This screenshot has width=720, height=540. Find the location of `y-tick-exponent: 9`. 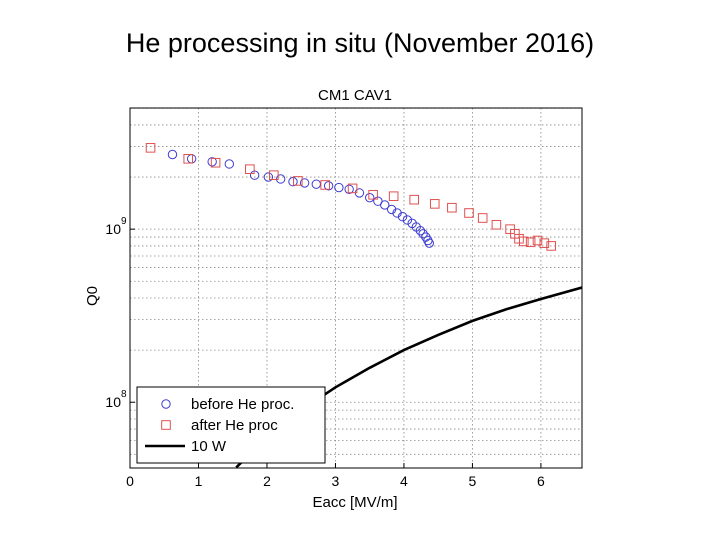

y-tick-exponent: 9 is located at coordinates (124, 221).